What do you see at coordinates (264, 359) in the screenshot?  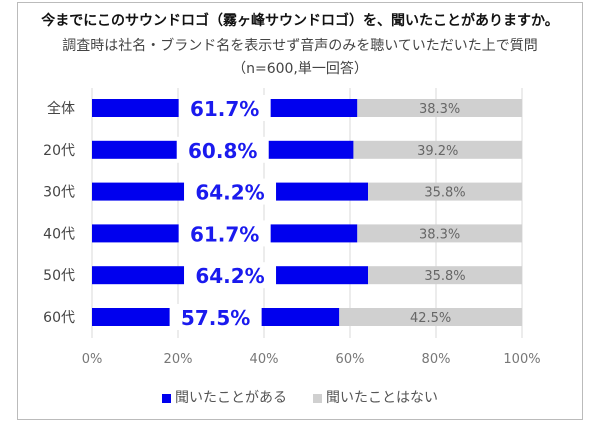 I see `x-tick-label: 40%` at bounding box center [264, 359].